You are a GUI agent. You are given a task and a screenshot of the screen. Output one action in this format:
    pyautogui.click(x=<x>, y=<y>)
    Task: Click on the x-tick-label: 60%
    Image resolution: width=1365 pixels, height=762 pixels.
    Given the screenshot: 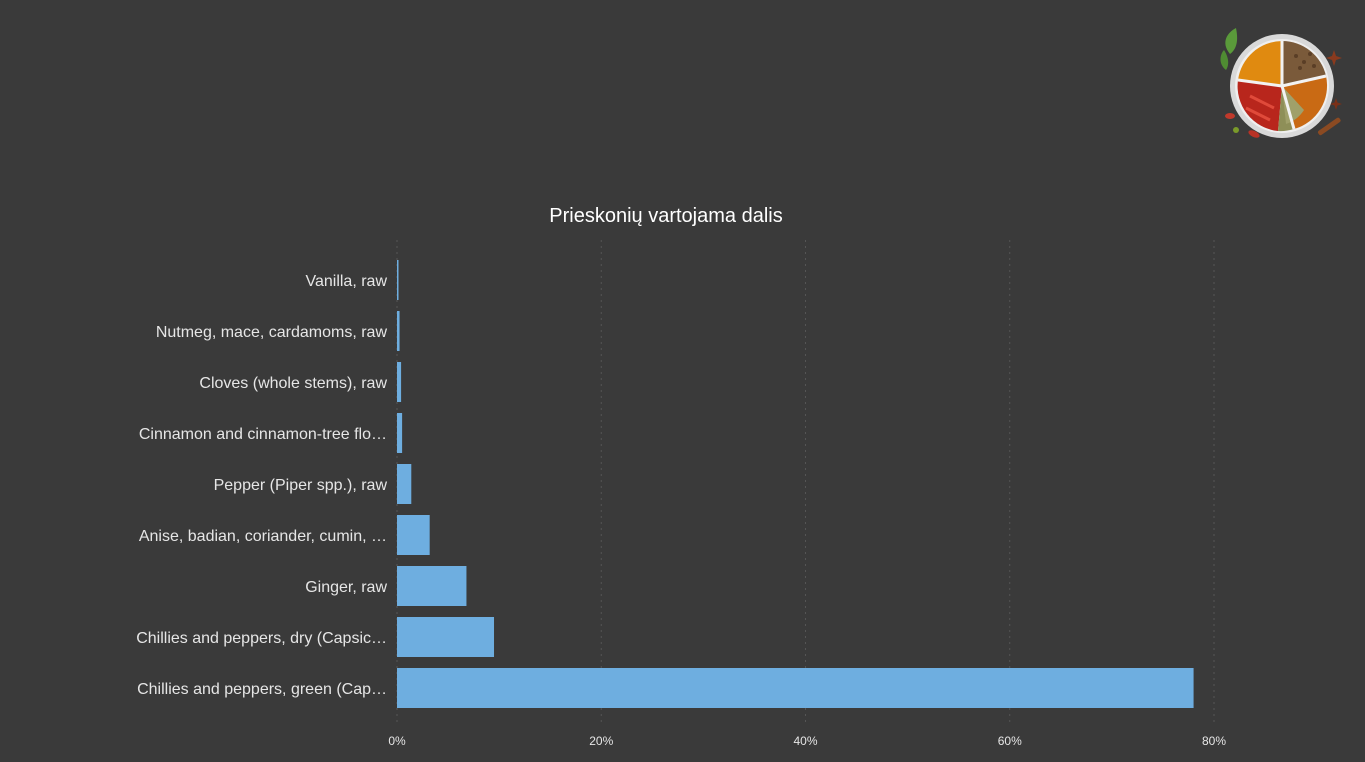 What is the action you would take?
    pyautogui.click(x=1010, y=741)
    